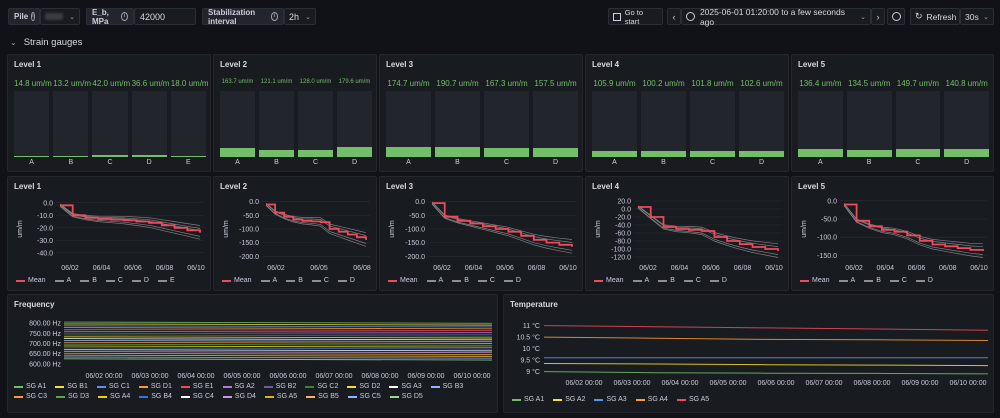 Image resolution: width=1000 pixels, height=418 pixels. I want to click on legend-item: SG C5, so click(364, 396).